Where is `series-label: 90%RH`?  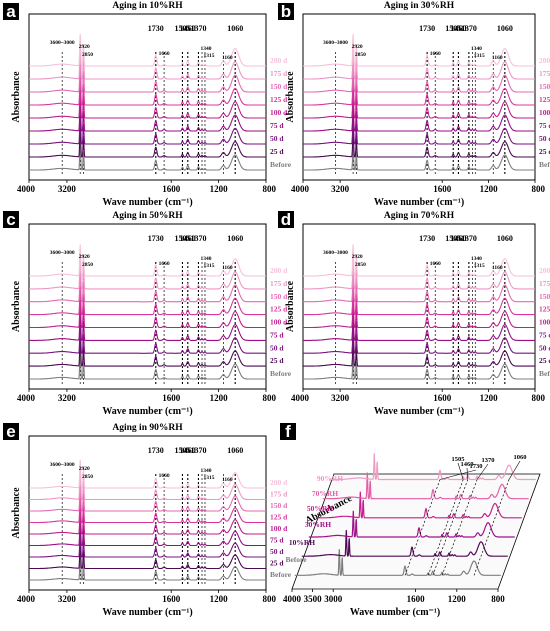 series-label: 90%RH is located at coordinates (330, 478).